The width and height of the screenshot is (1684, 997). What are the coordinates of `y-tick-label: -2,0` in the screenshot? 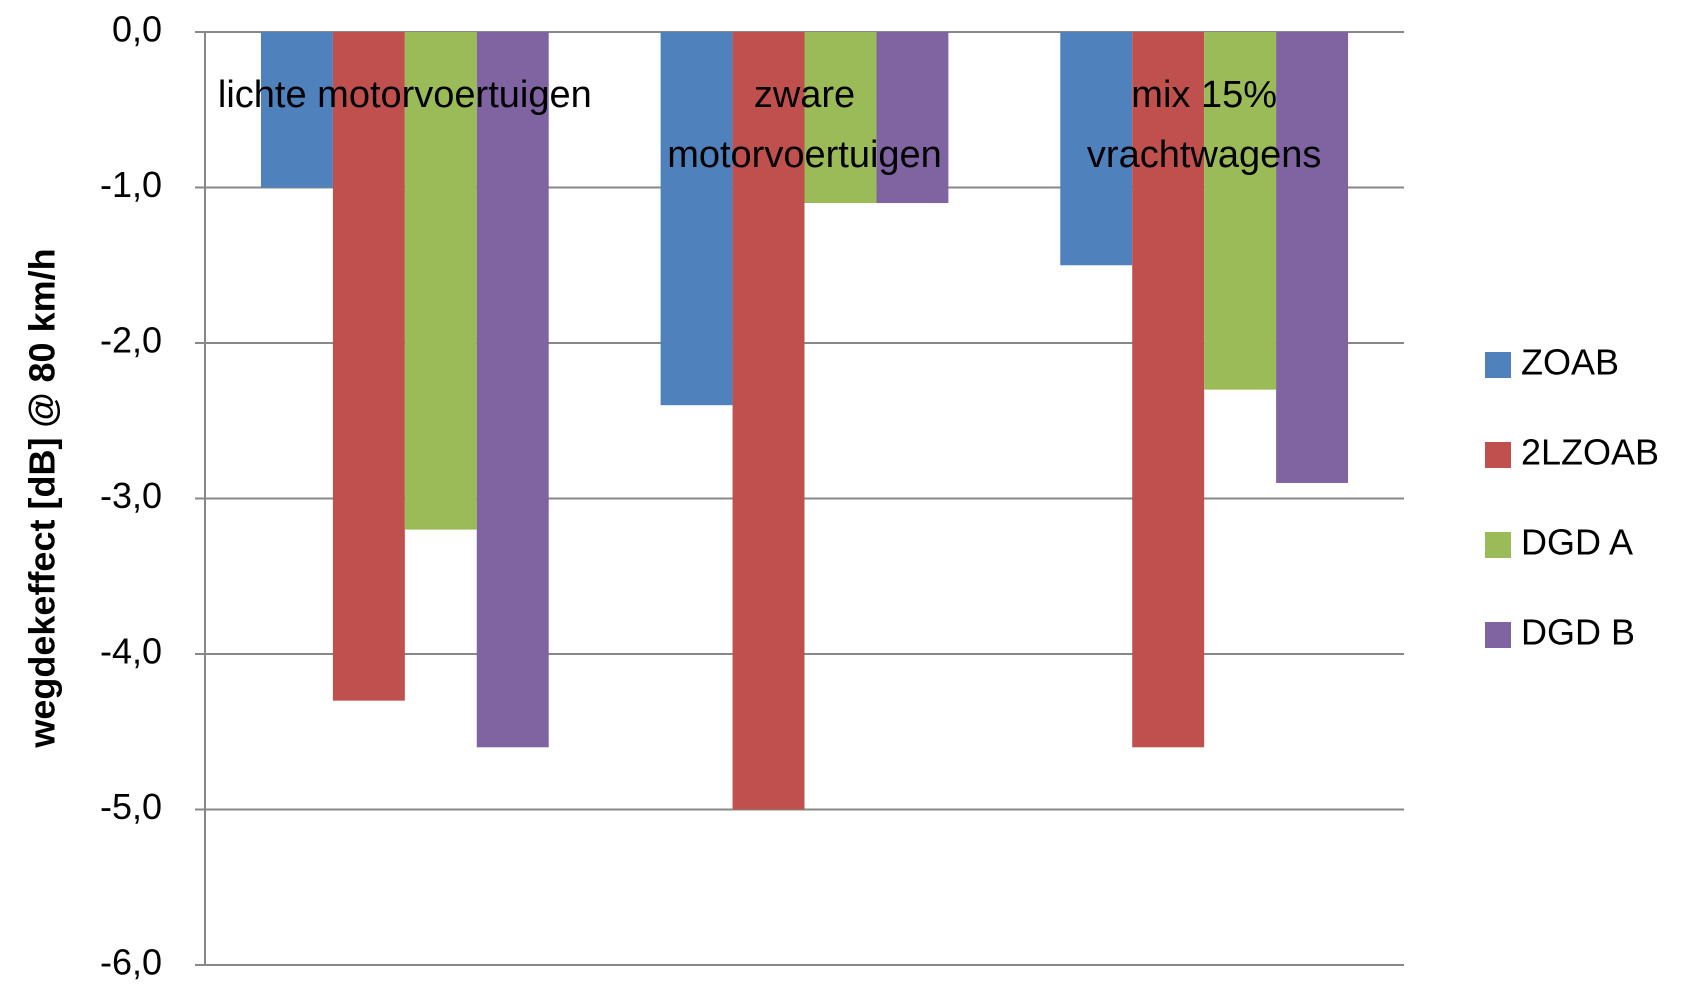 It's located at (131, 340).